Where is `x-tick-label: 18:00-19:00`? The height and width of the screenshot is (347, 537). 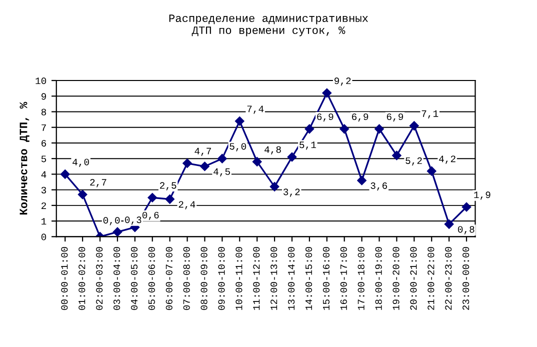 x-tick-label: 18:00-19:00 is located at coordinates (378, 278).